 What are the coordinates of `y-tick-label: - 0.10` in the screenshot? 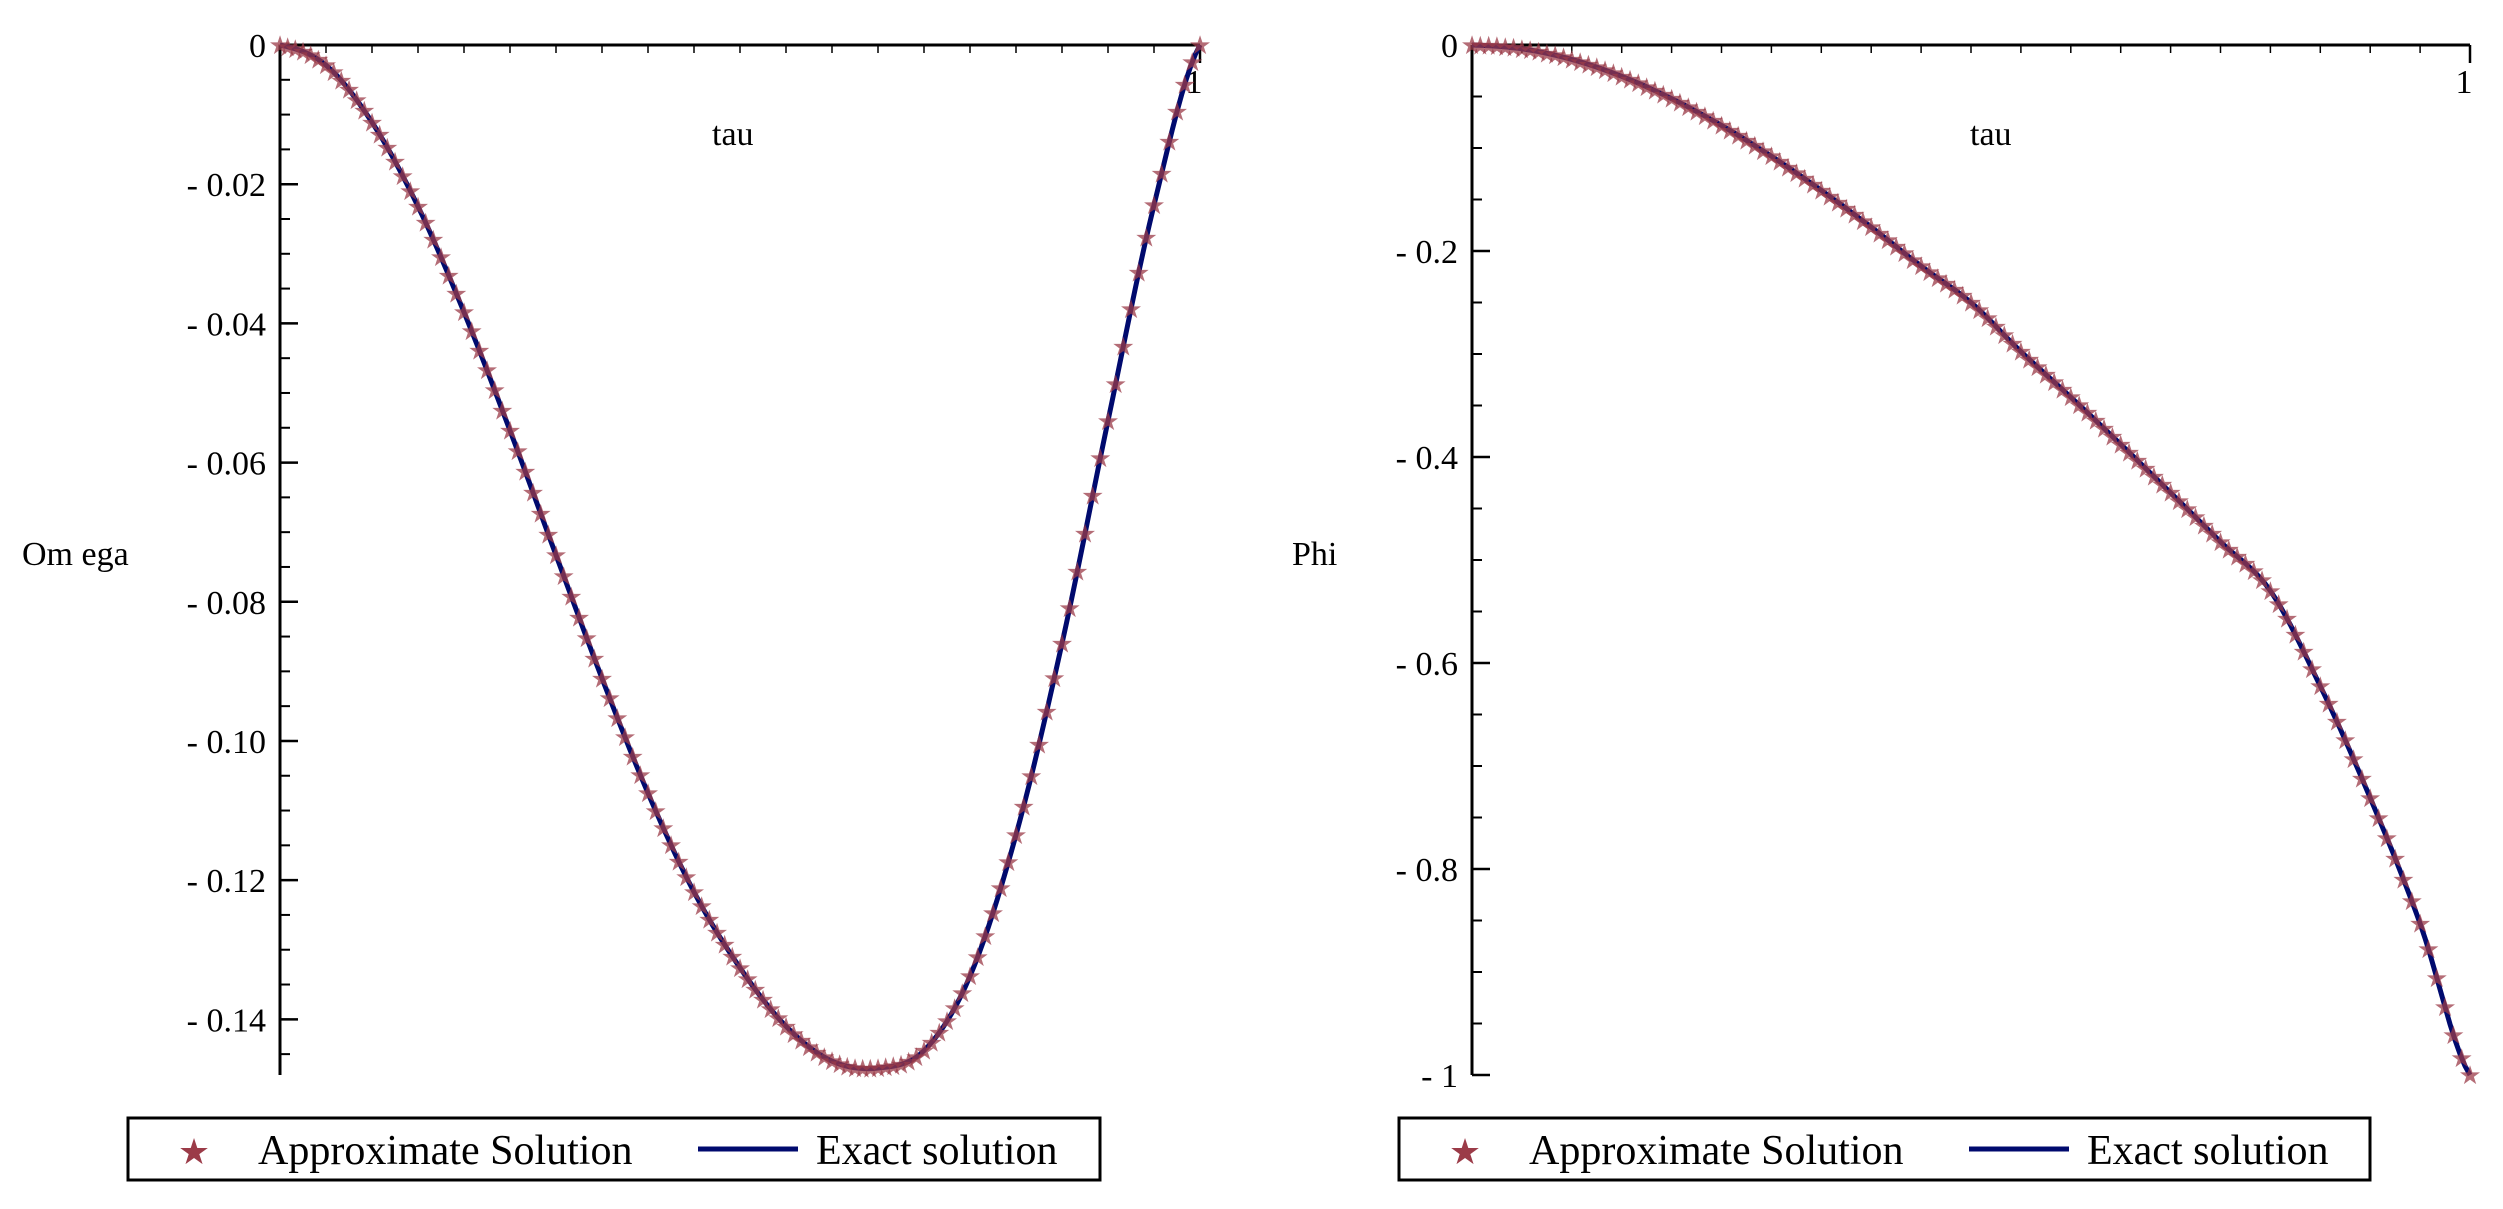 It's located at (226, 742).